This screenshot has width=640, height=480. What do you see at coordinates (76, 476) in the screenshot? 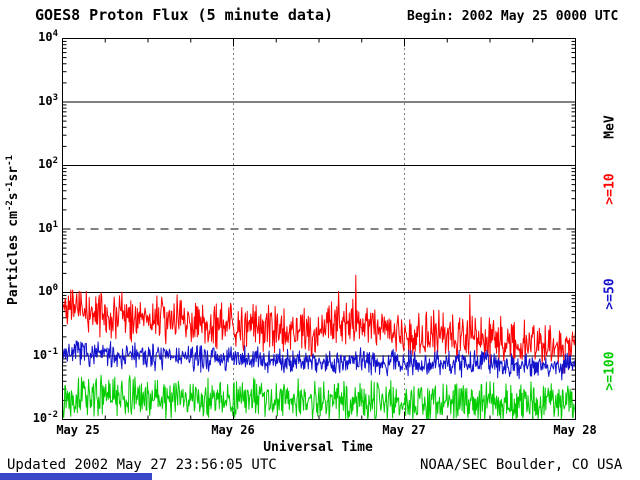
I see `progress-bar` at bounding box center [76, 476].